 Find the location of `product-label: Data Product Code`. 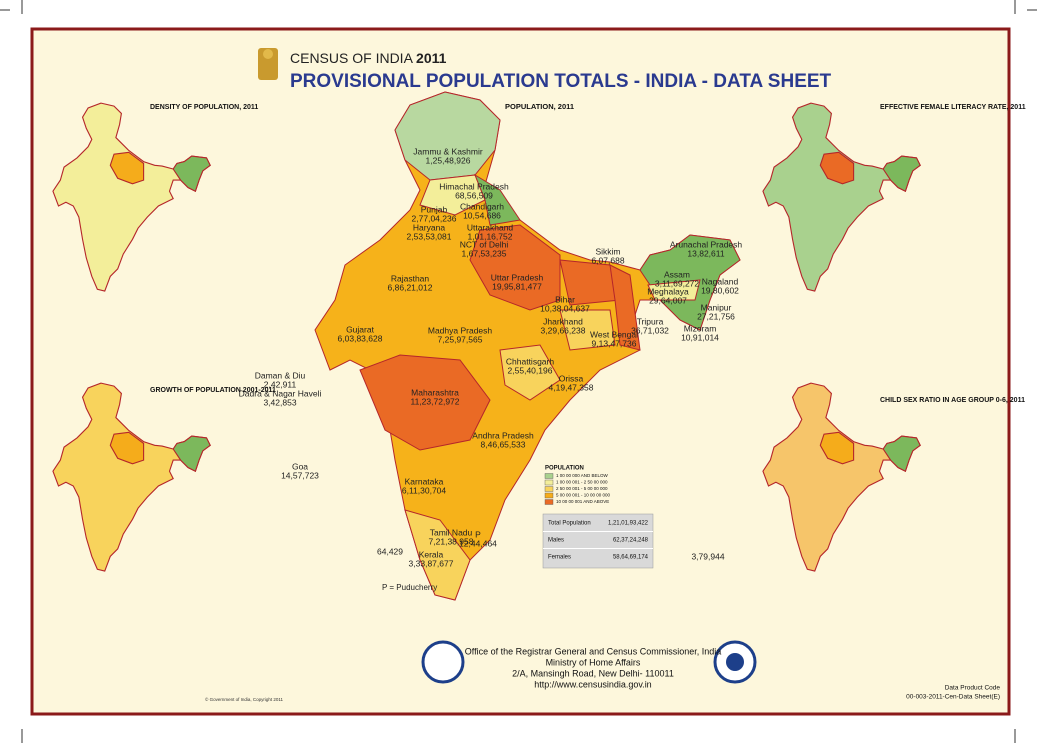

product-label: Data Product Code is located at coordinates (973, 688).